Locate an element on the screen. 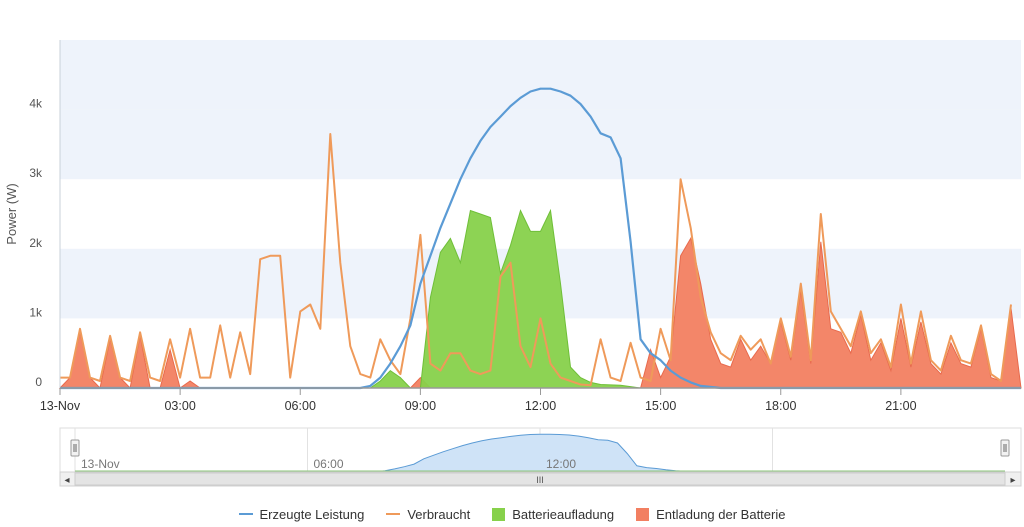  scrollbar-thumb is located at coordinates (540, 479).